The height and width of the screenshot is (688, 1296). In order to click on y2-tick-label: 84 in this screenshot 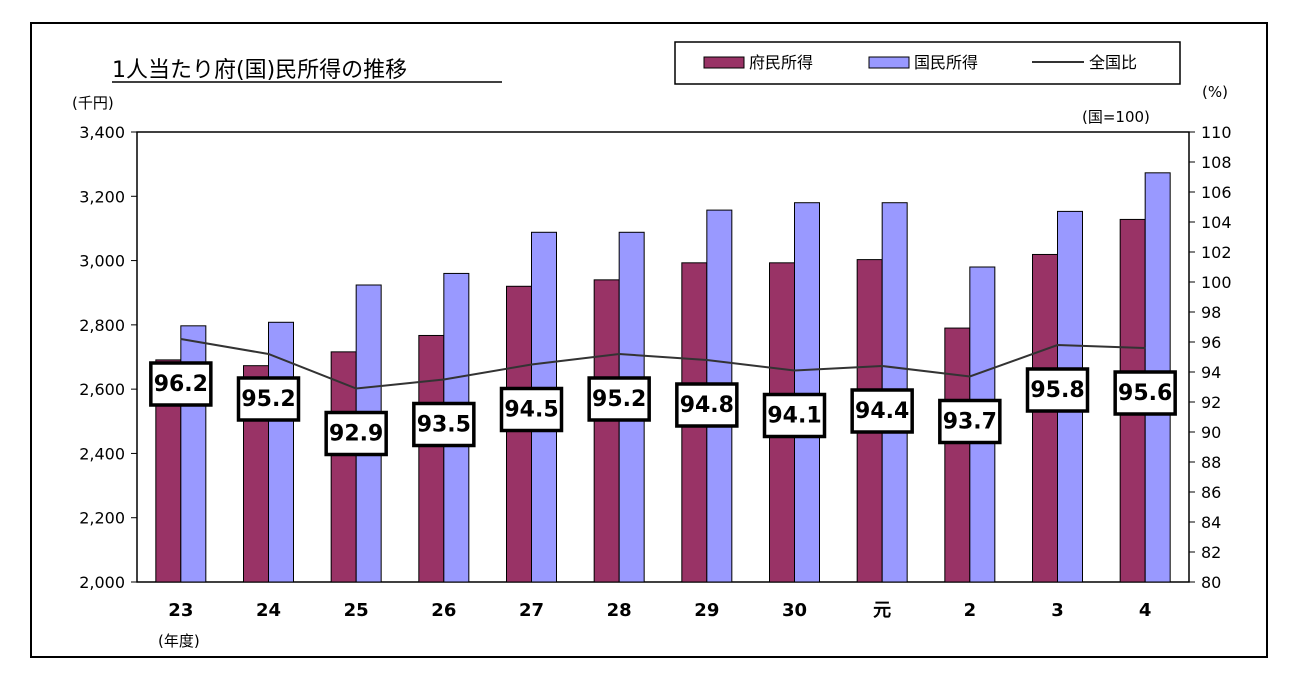, I will do `click(1211, 522)`.